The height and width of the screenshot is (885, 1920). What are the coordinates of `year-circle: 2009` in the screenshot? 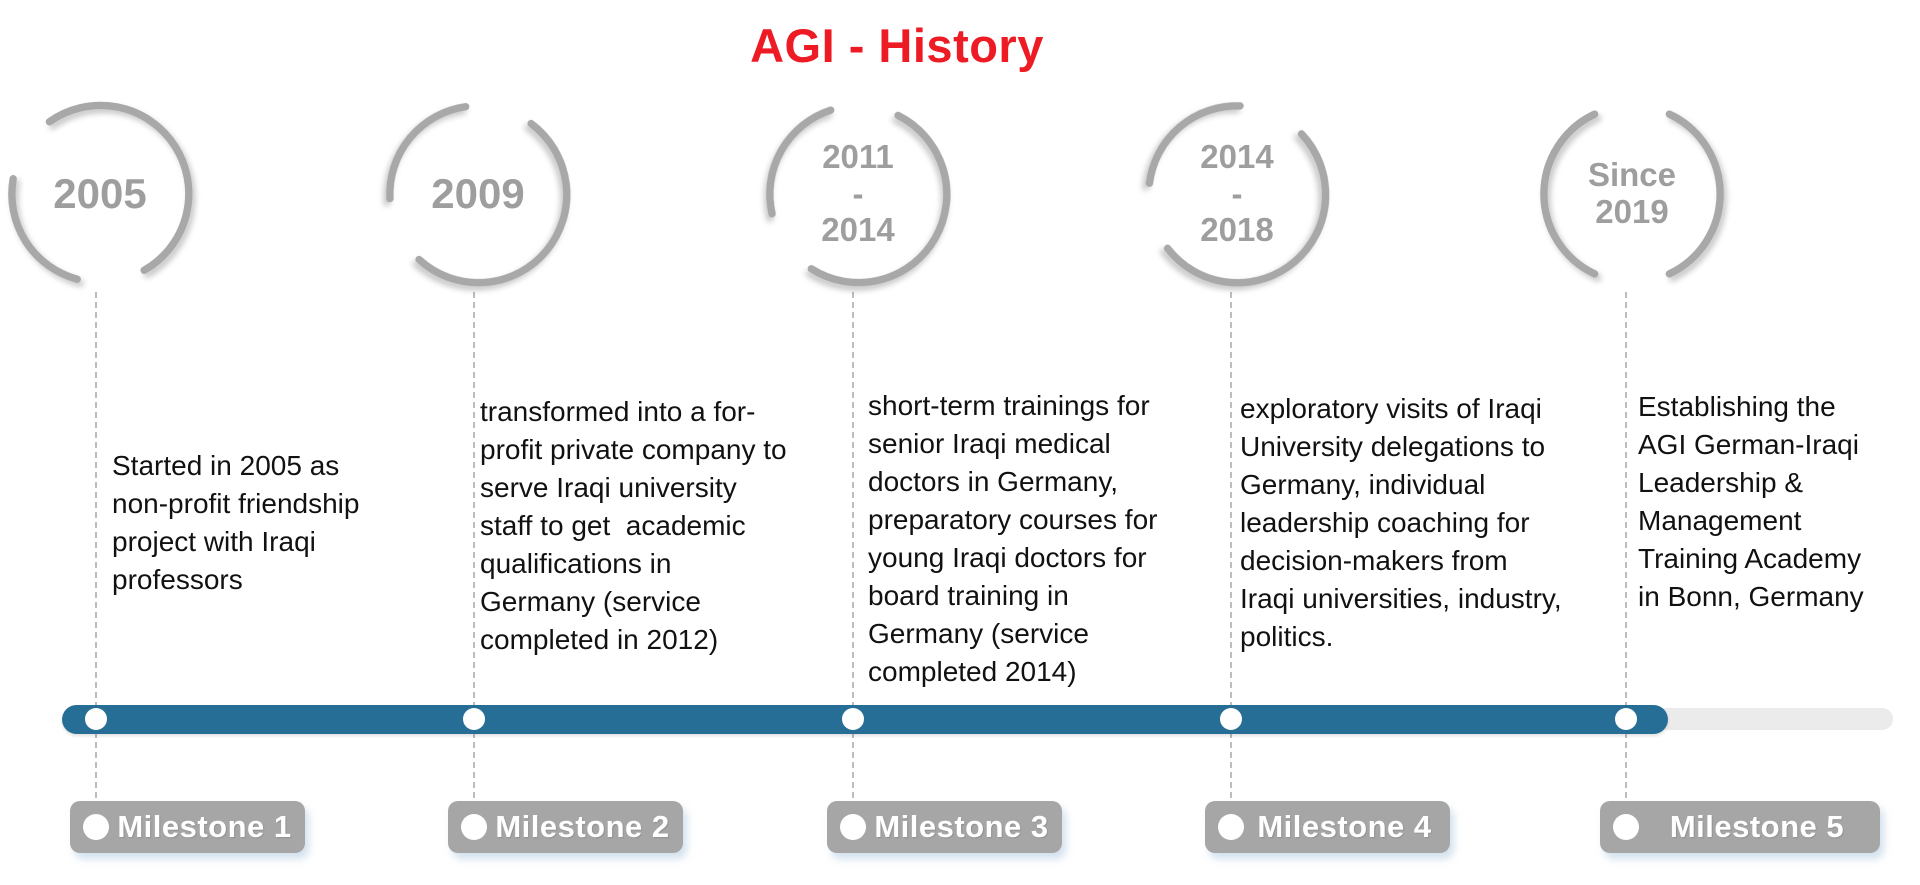 It's located at (478, 194).